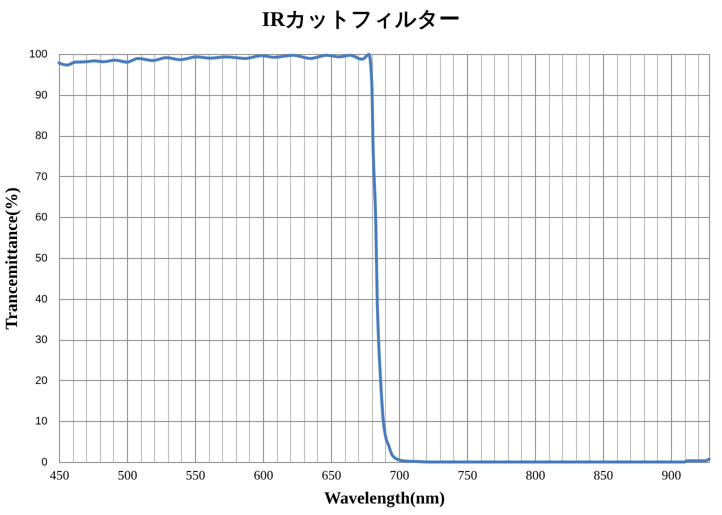  Describe the element at coordinates (604, 475) in the screenshot. I see `x-tick-label: 850` at that location.